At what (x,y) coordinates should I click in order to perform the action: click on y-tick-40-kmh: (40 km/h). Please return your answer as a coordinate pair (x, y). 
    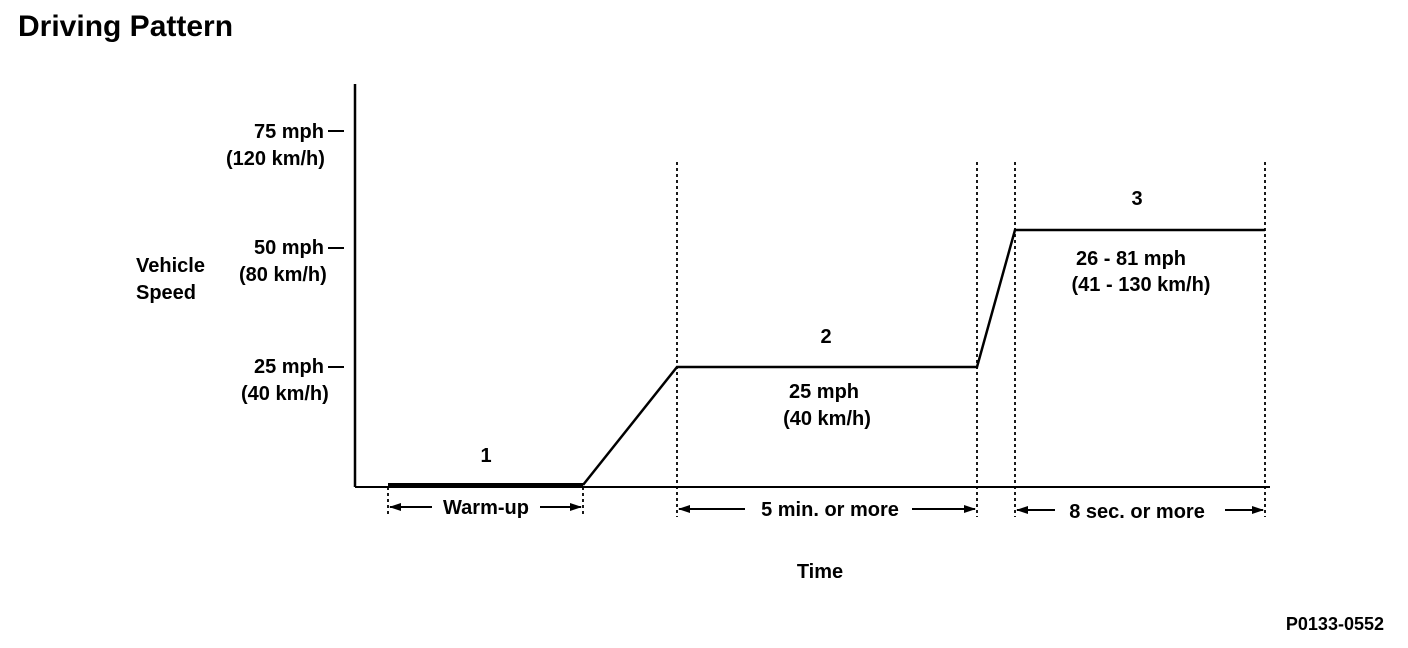
    Looking at the image, I should click on (285, 394).